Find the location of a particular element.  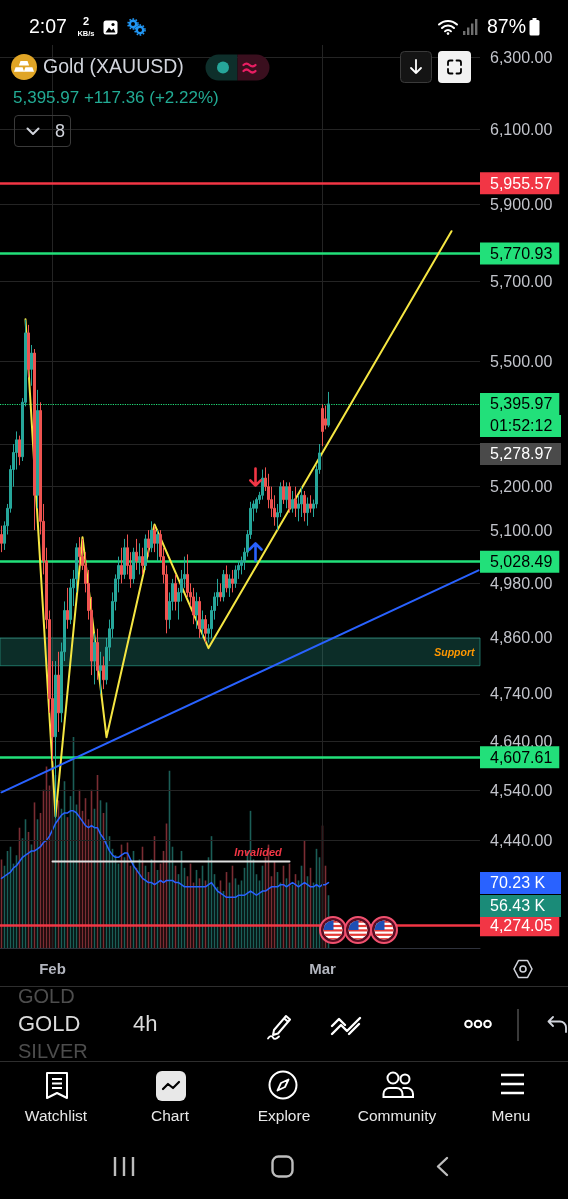

text: Watchlist is located at coordinates (56, 1116).